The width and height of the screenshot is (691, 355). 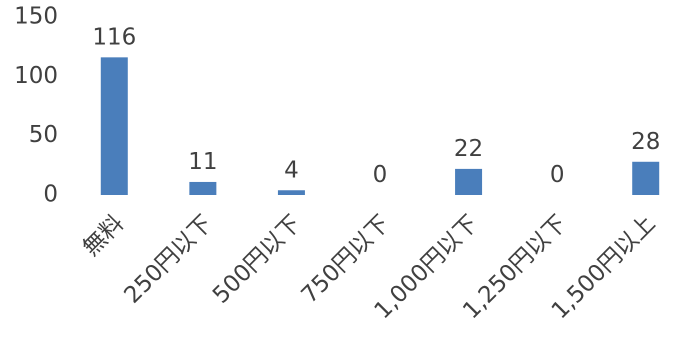 I want to click on data-label: 22, so click(x=468, y=149).